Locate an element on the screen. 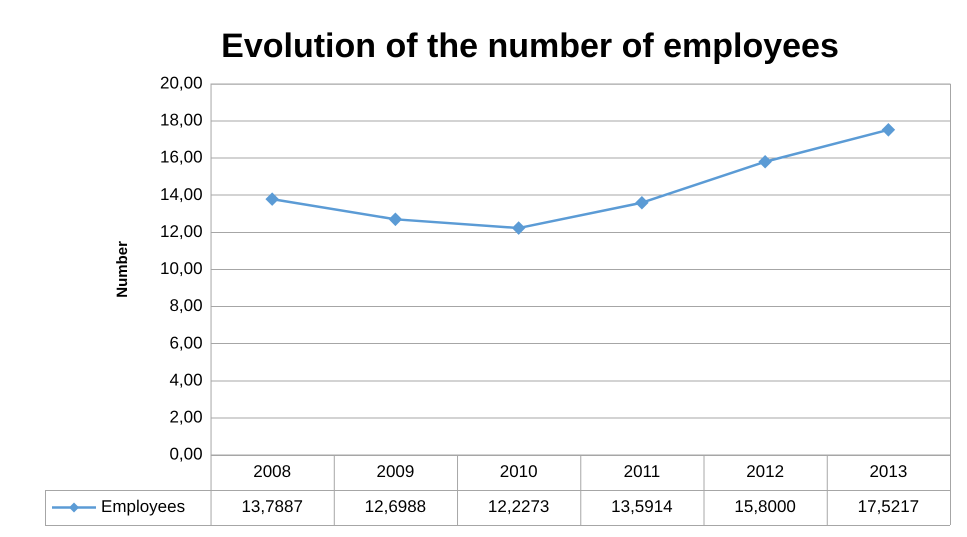  chart-title: Evolution of the number of employees is located at coordinates (530, 45).